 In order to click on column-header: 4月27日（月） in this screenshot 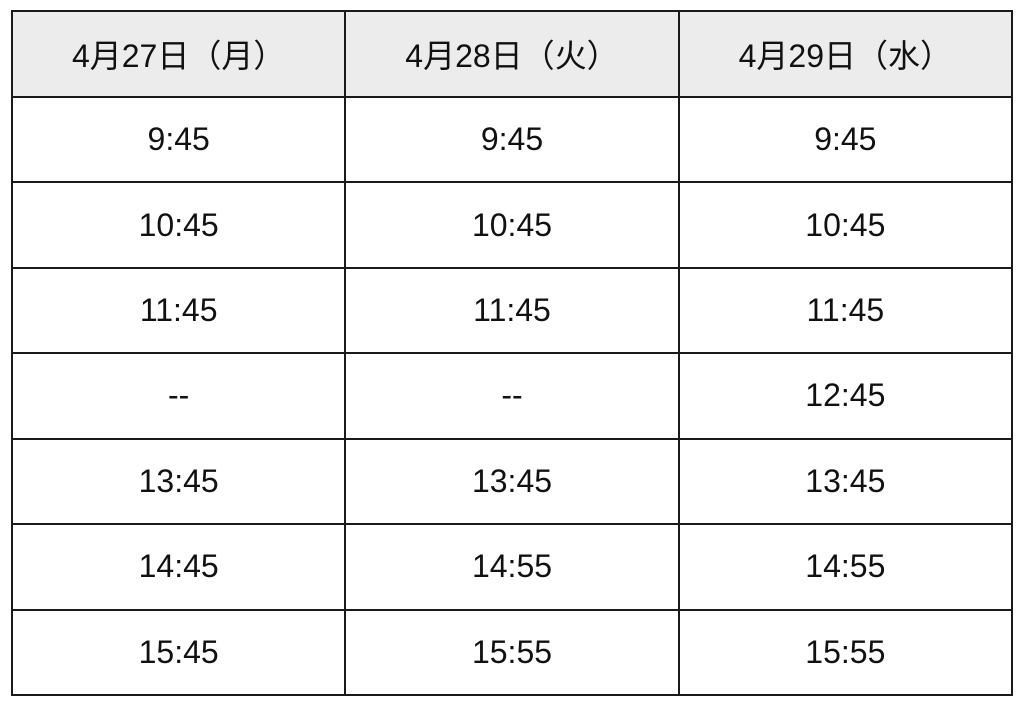, I will do `click(178, 54)`.